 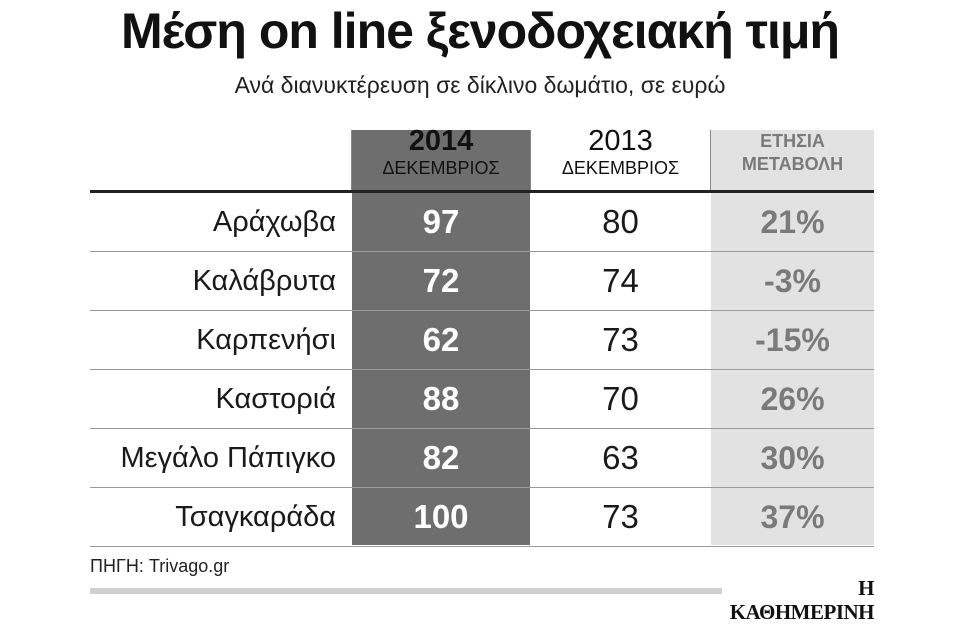 I want to click on city-label: Τσαγκαράδα, so click(x=255, y=517).